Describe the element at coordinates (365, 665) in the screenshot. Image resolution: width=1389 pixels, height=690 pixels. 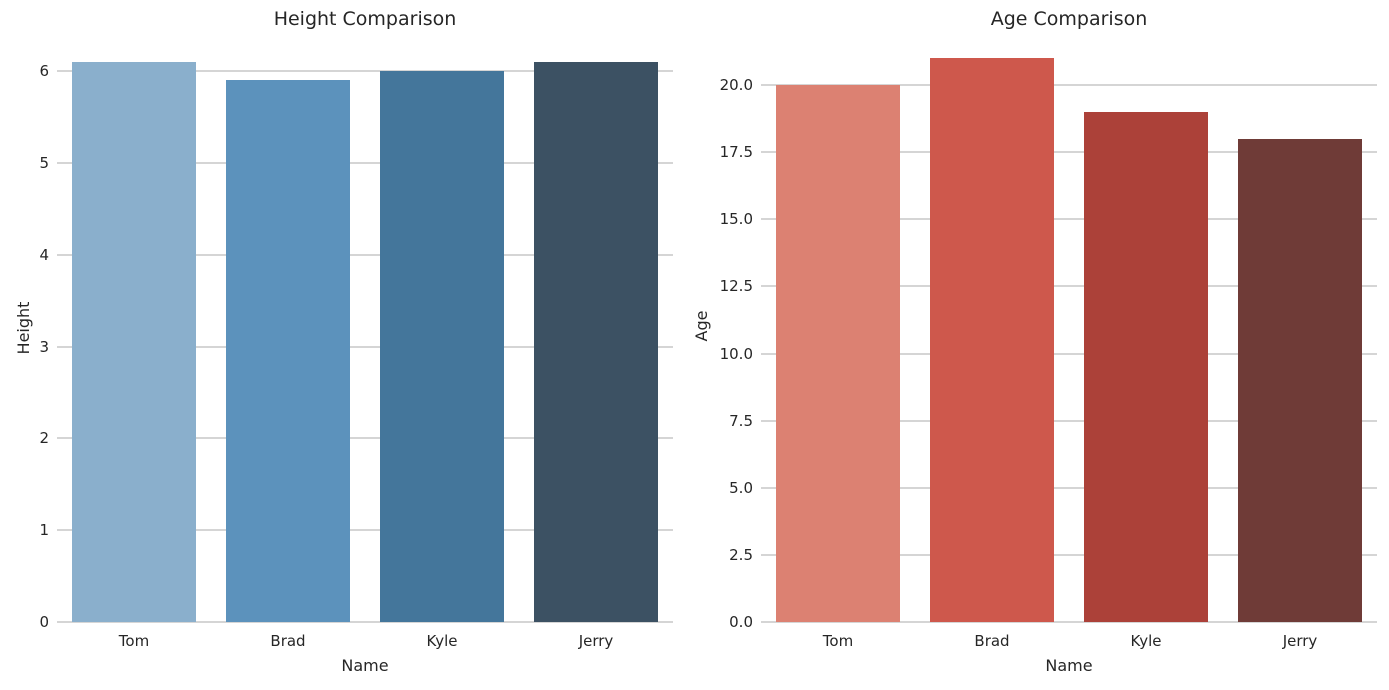
I see `x-axis-label-name-left: Name` at that location.